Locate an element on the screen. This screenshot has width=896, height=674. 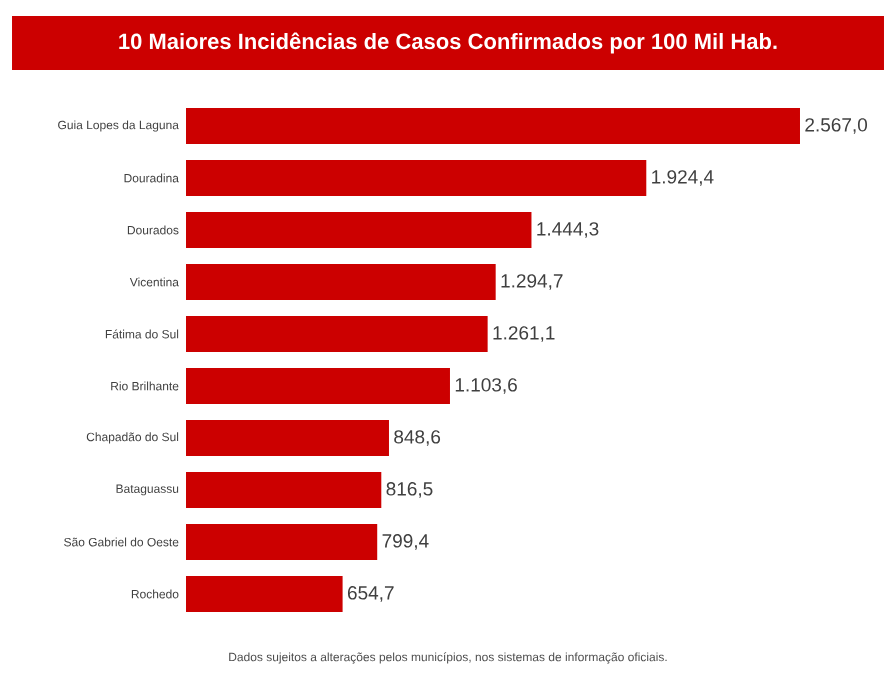
data-label: 1.261,1 is located at coordinates (524, 334).